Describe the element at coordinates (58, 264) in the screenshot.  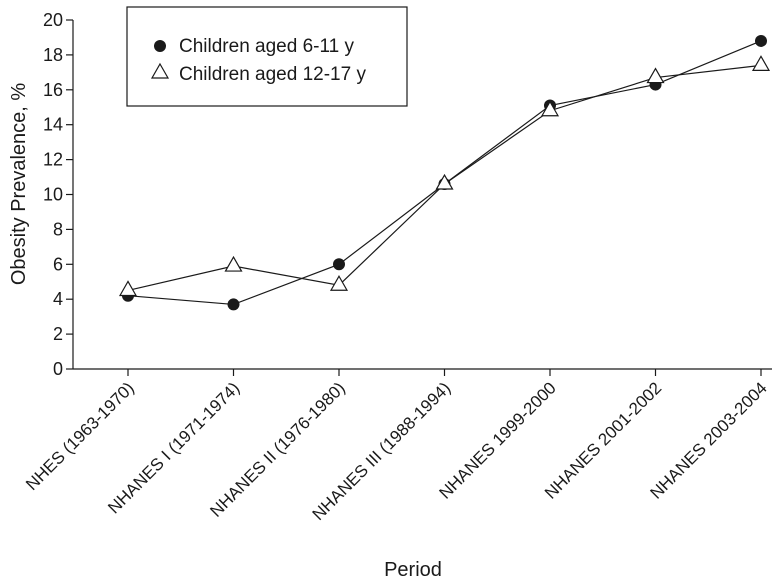
I see `y-tick-label: 6` at that location.